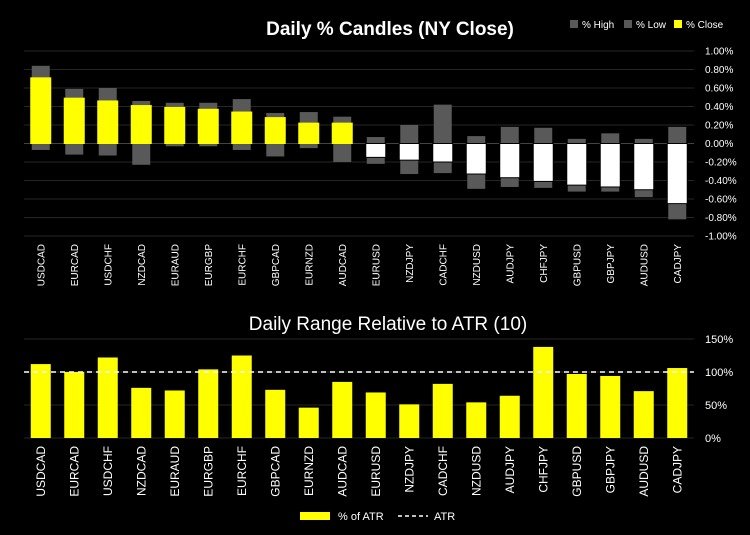  Describe the element at coordinates (141, 124) in the screenshot. I see `candle-close-bar-nzdcad` at that location.